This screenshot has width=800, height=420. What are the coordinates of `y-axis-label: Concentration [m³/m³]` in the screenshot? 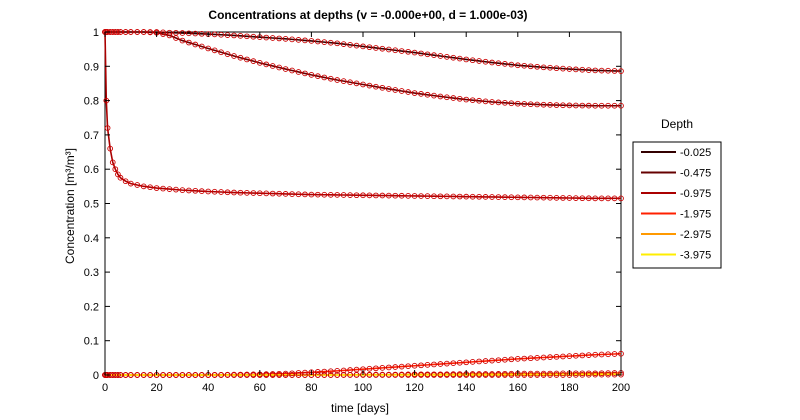 It's located at (70, 206).